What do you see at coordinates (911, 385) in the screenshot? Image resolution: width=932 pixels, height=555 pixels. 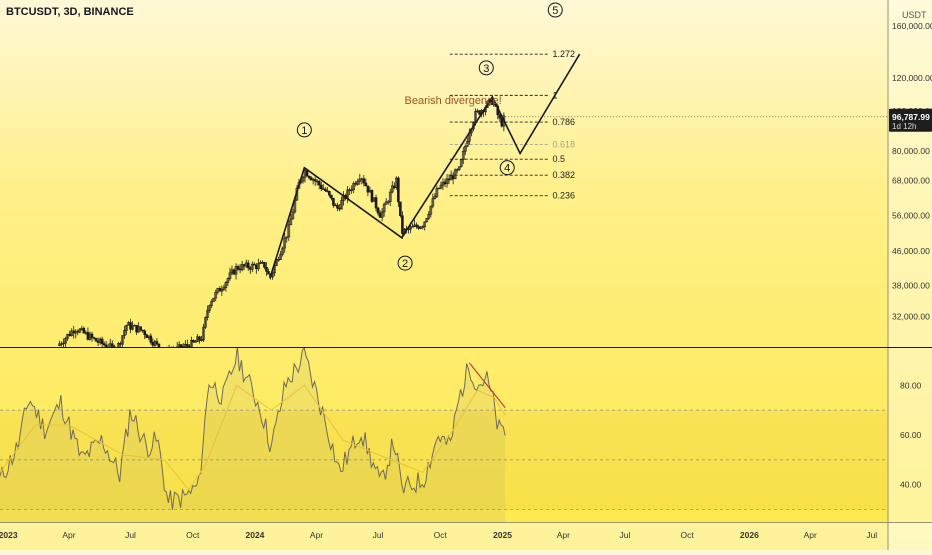 I see `rsi-tick-label: 80.00` at bounding box center [911, 385].